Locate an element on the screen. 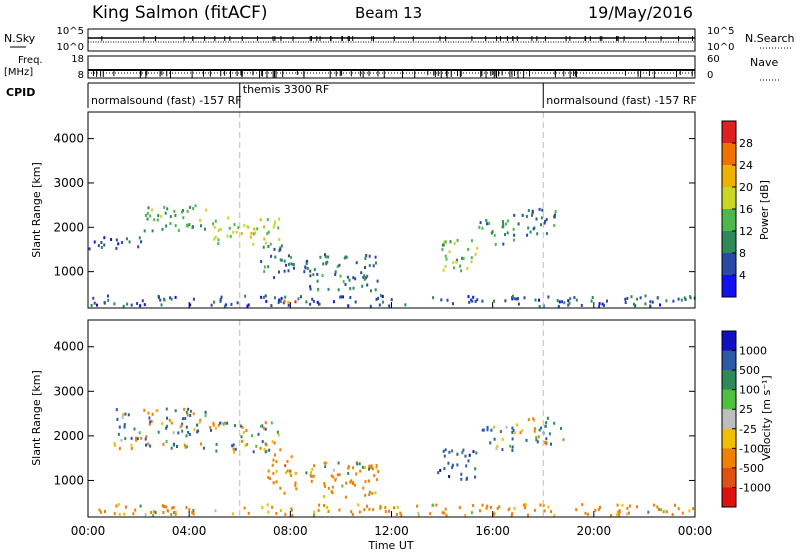 Image resolution: width=800 pixels, height=554 pixels. power-colorbar-swatch is located at coordinates (729, 220).